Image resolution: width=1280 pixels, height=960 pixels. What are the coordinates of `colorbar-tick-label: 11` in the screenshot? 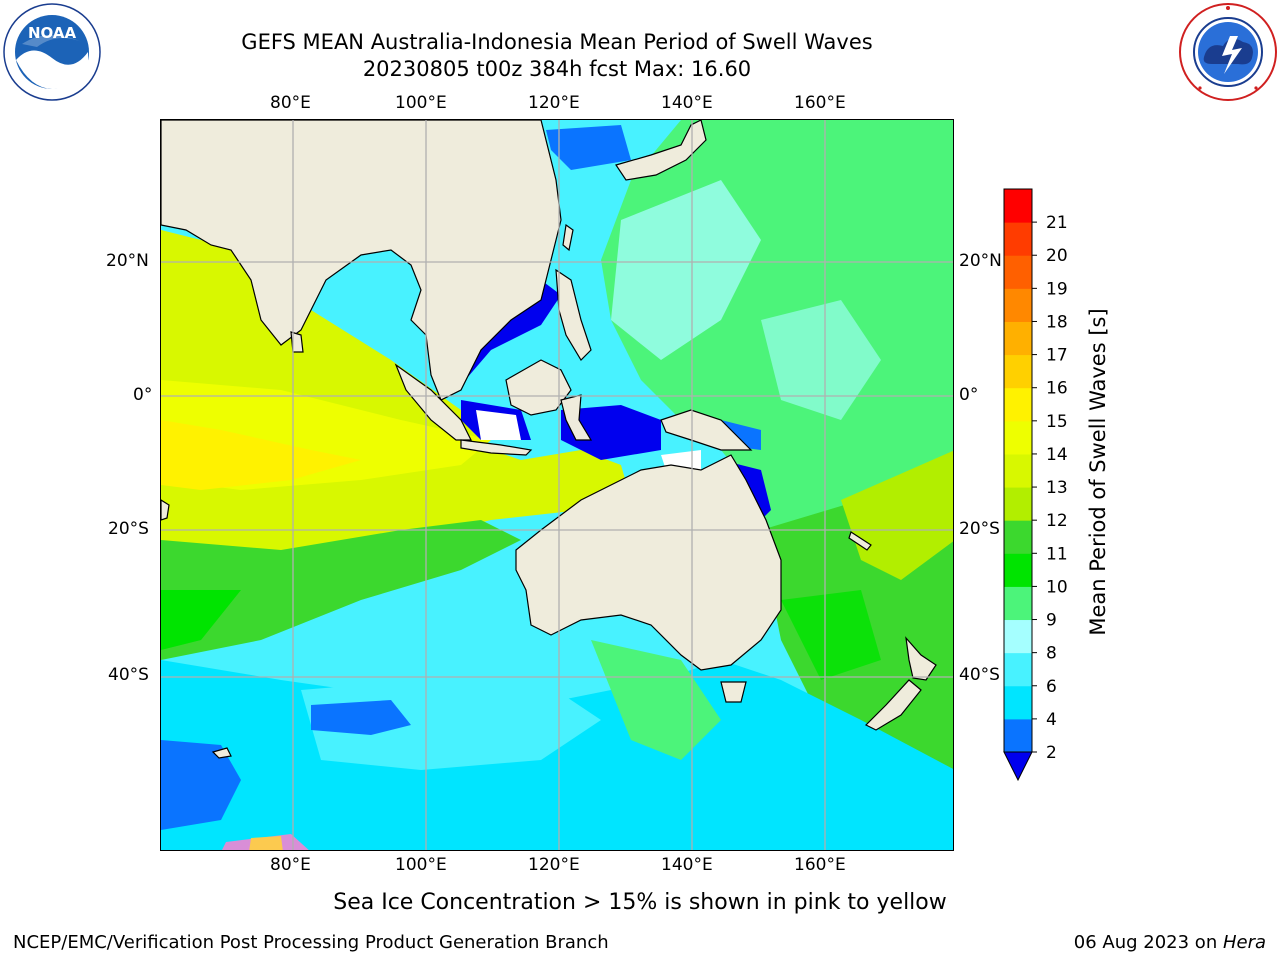 It's located at (1057, 554).